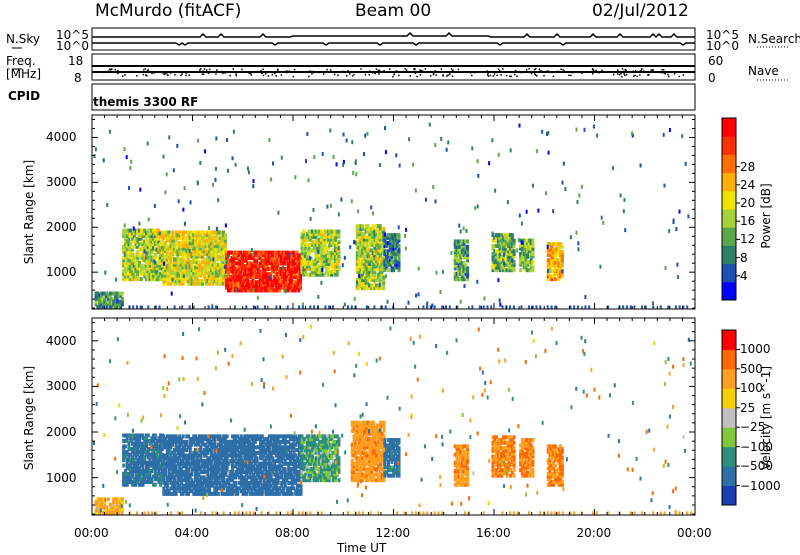 This screenshot has height=555, width=800. Describe the element at coordinates (393, 35) in the screenshot. I see `nsky-trace` at that location.